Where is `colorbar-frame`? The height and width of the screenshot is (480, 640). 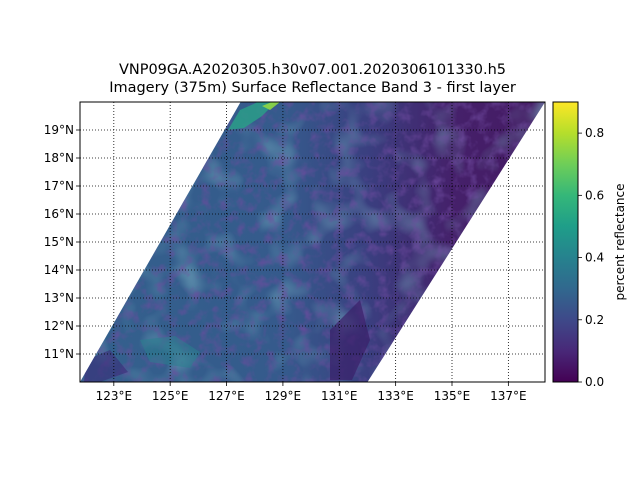 colorbar-frame is located at coordinates (565, 242).